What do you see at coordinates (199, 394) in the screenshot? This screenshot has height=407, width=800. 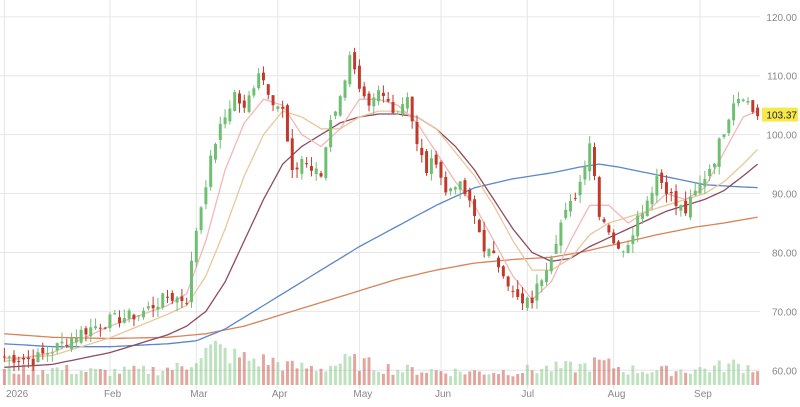 I see `x-tick-label: Mar` at bounding box center [199, 394].